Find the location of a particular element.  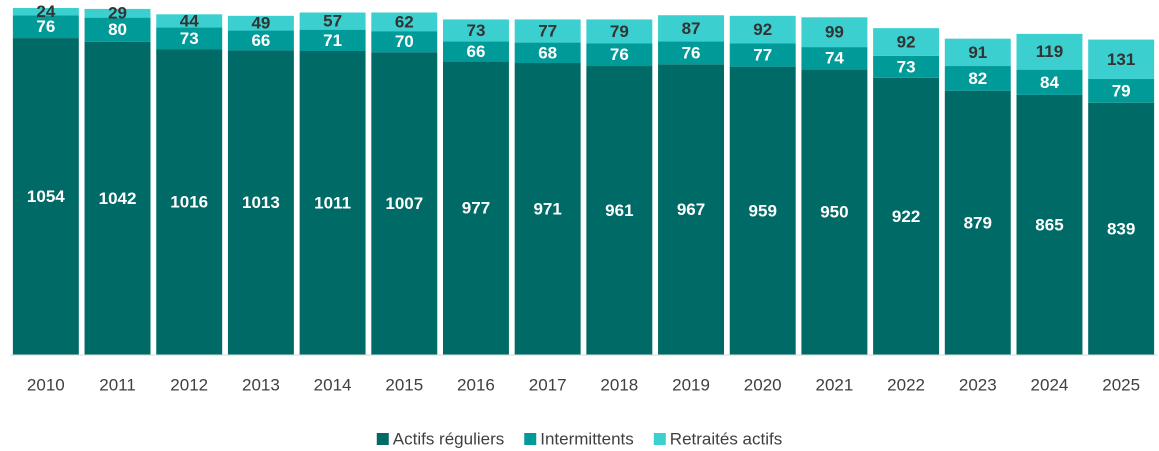

value-label: 1054 is located at coordinates (46, 196).